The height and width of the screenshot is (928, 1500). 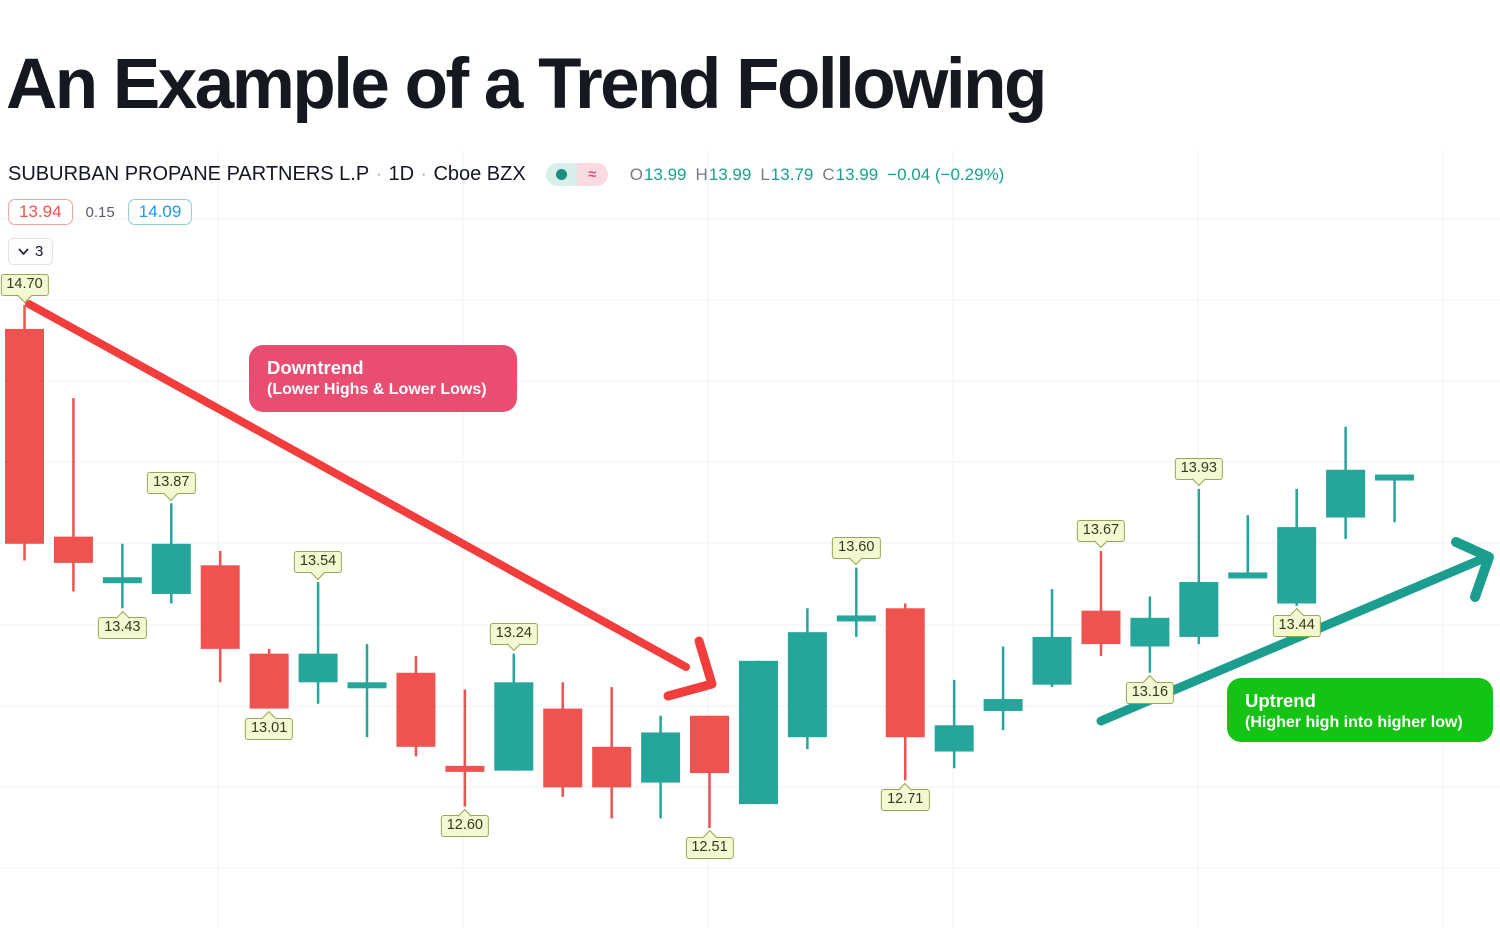 I want to click on indicator-count: 3, so click(x=39, y=251).